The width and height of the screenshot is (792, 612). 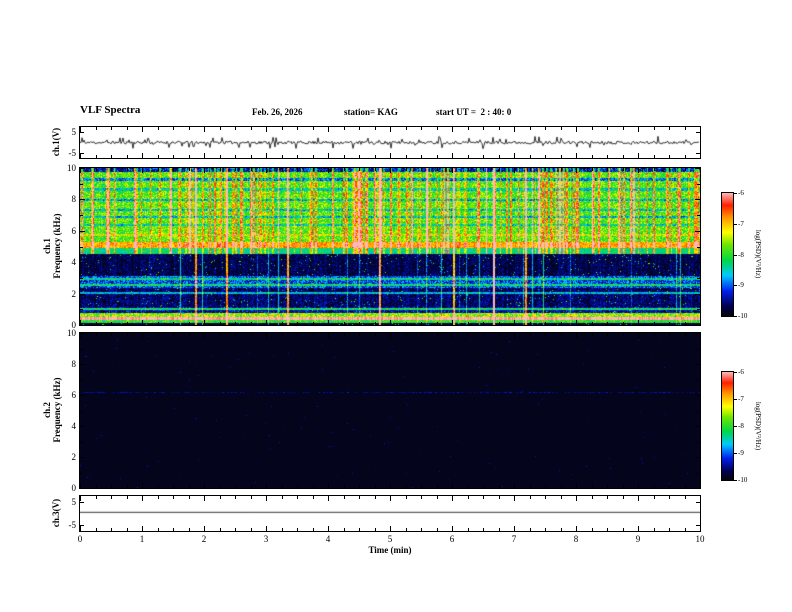 What do you see at coordinates (142, 539) in the screenshot?
I see `tick-label: 1` at bounding box center [142, 539].